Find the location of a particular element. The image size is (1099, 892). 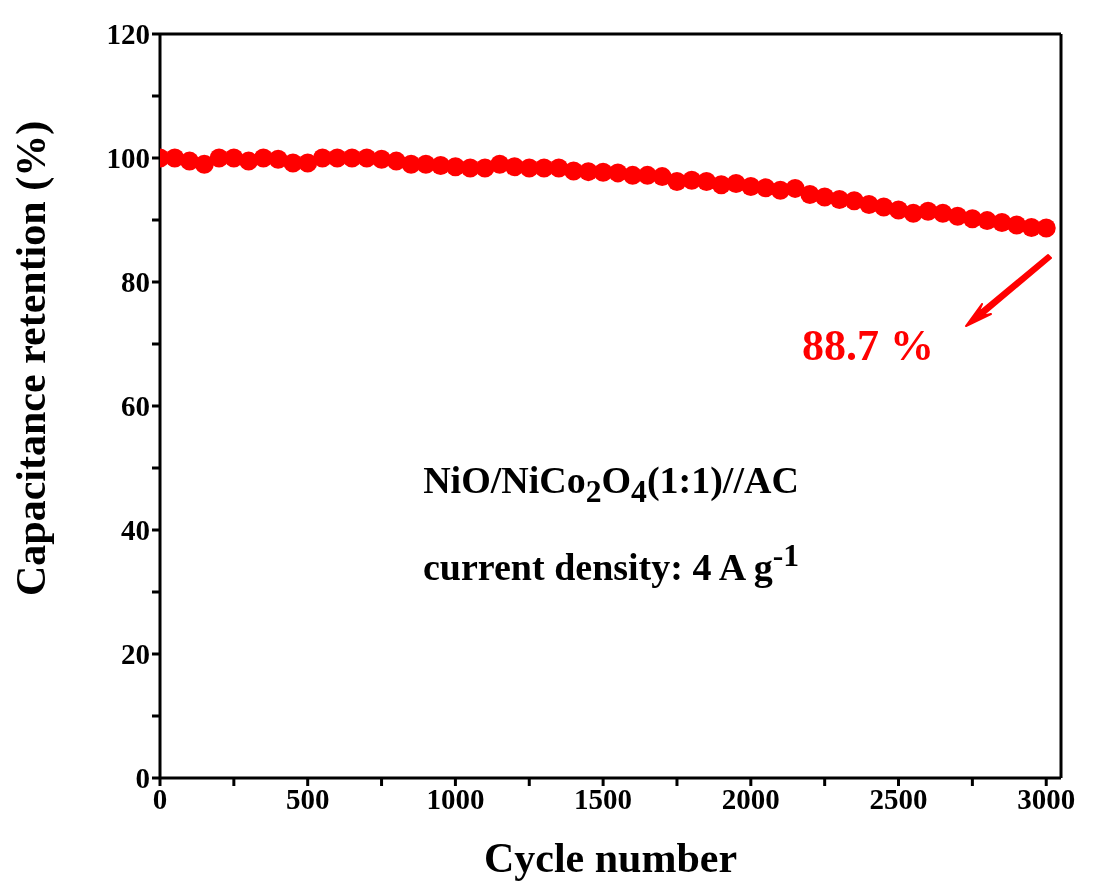

y-tick-label: 20 is located at coordinates (135, 654).